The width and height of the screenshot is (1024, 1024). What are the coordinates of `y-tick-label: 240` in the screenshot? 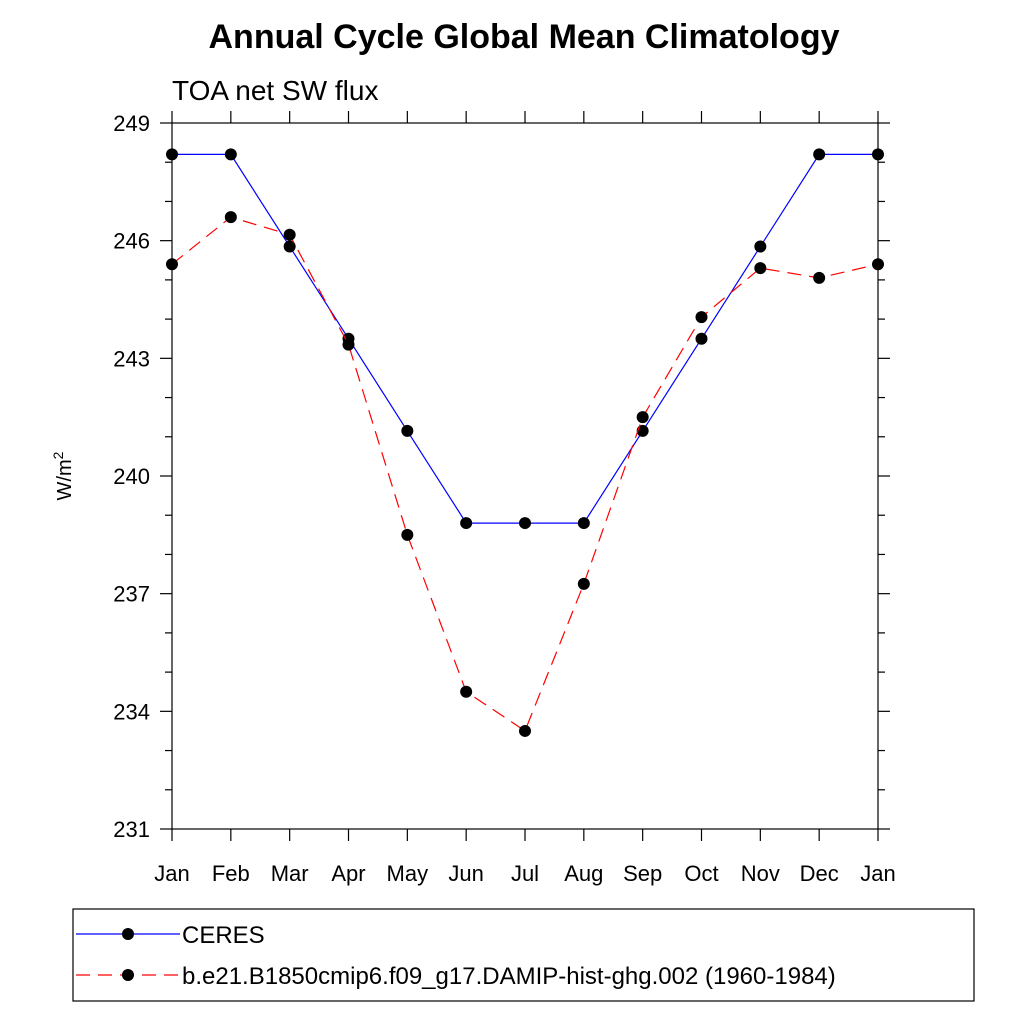 It's located at (131, 476).